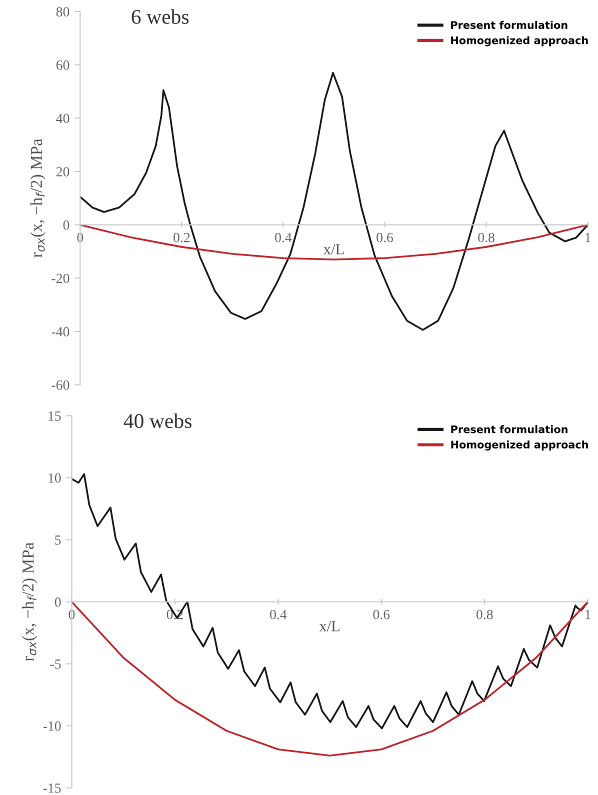 The image size is (598, 795). I want to click on chart-title: 6 webs, so click(160, 16).